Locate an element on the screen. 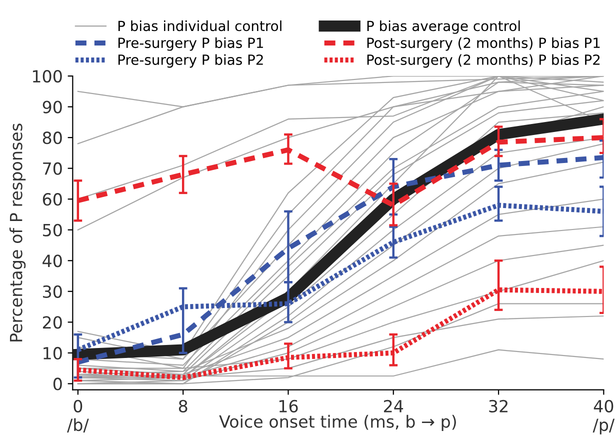 This screenshot has height=442, width=616. y-tick-label: 90 is located at coordinates (52, 107).